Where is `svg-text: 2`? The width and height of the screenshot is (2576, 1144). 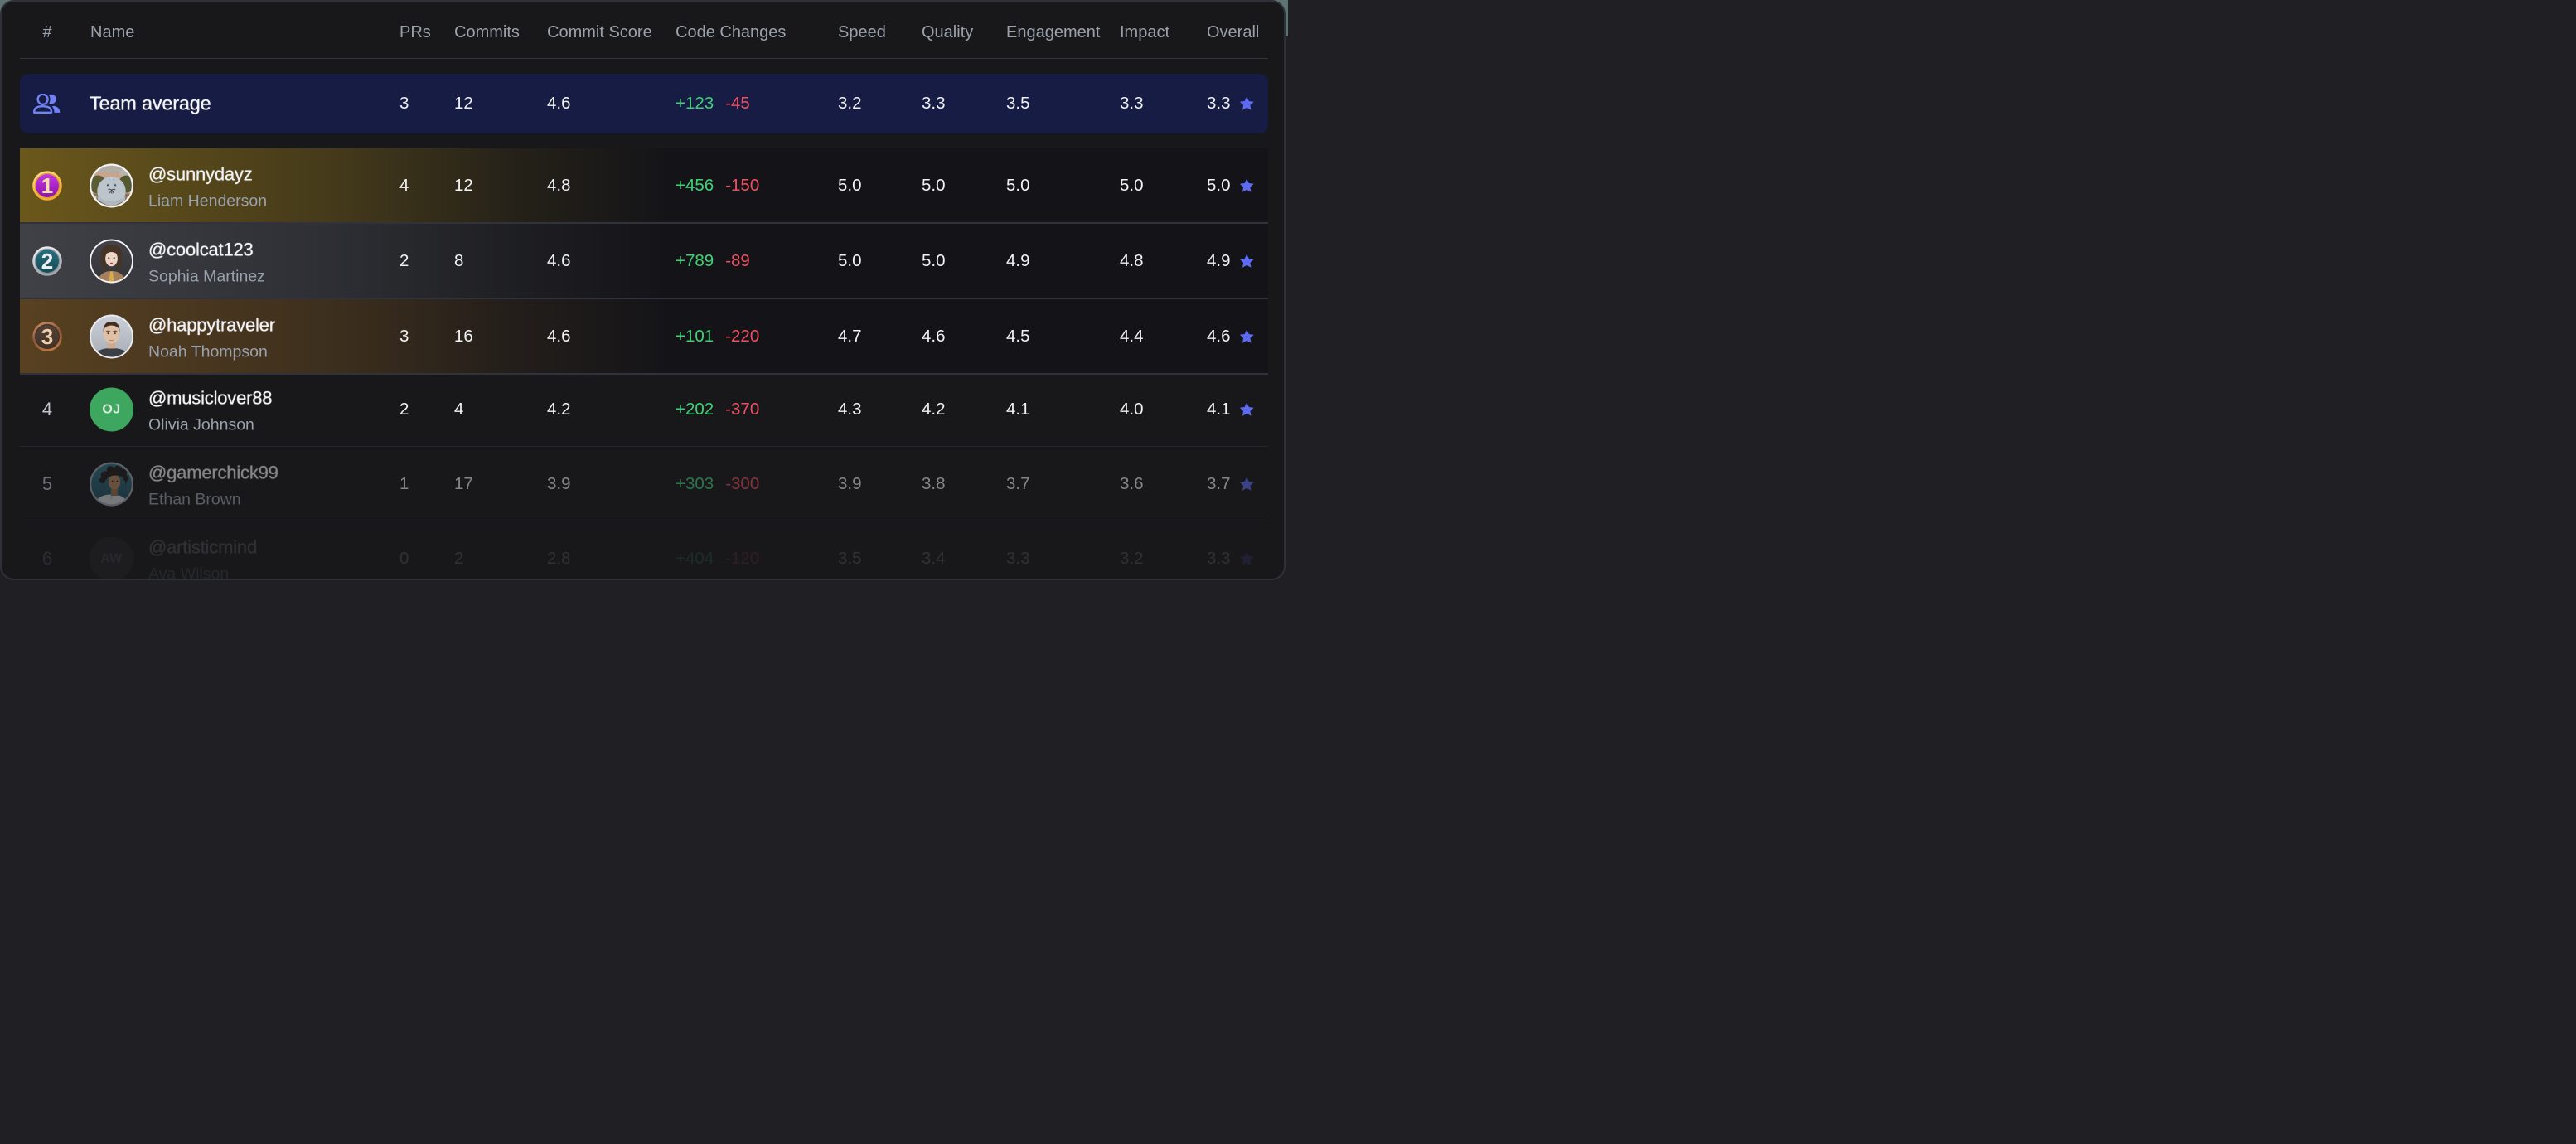 svg-text: 2 is located at coordinates (47, 261).